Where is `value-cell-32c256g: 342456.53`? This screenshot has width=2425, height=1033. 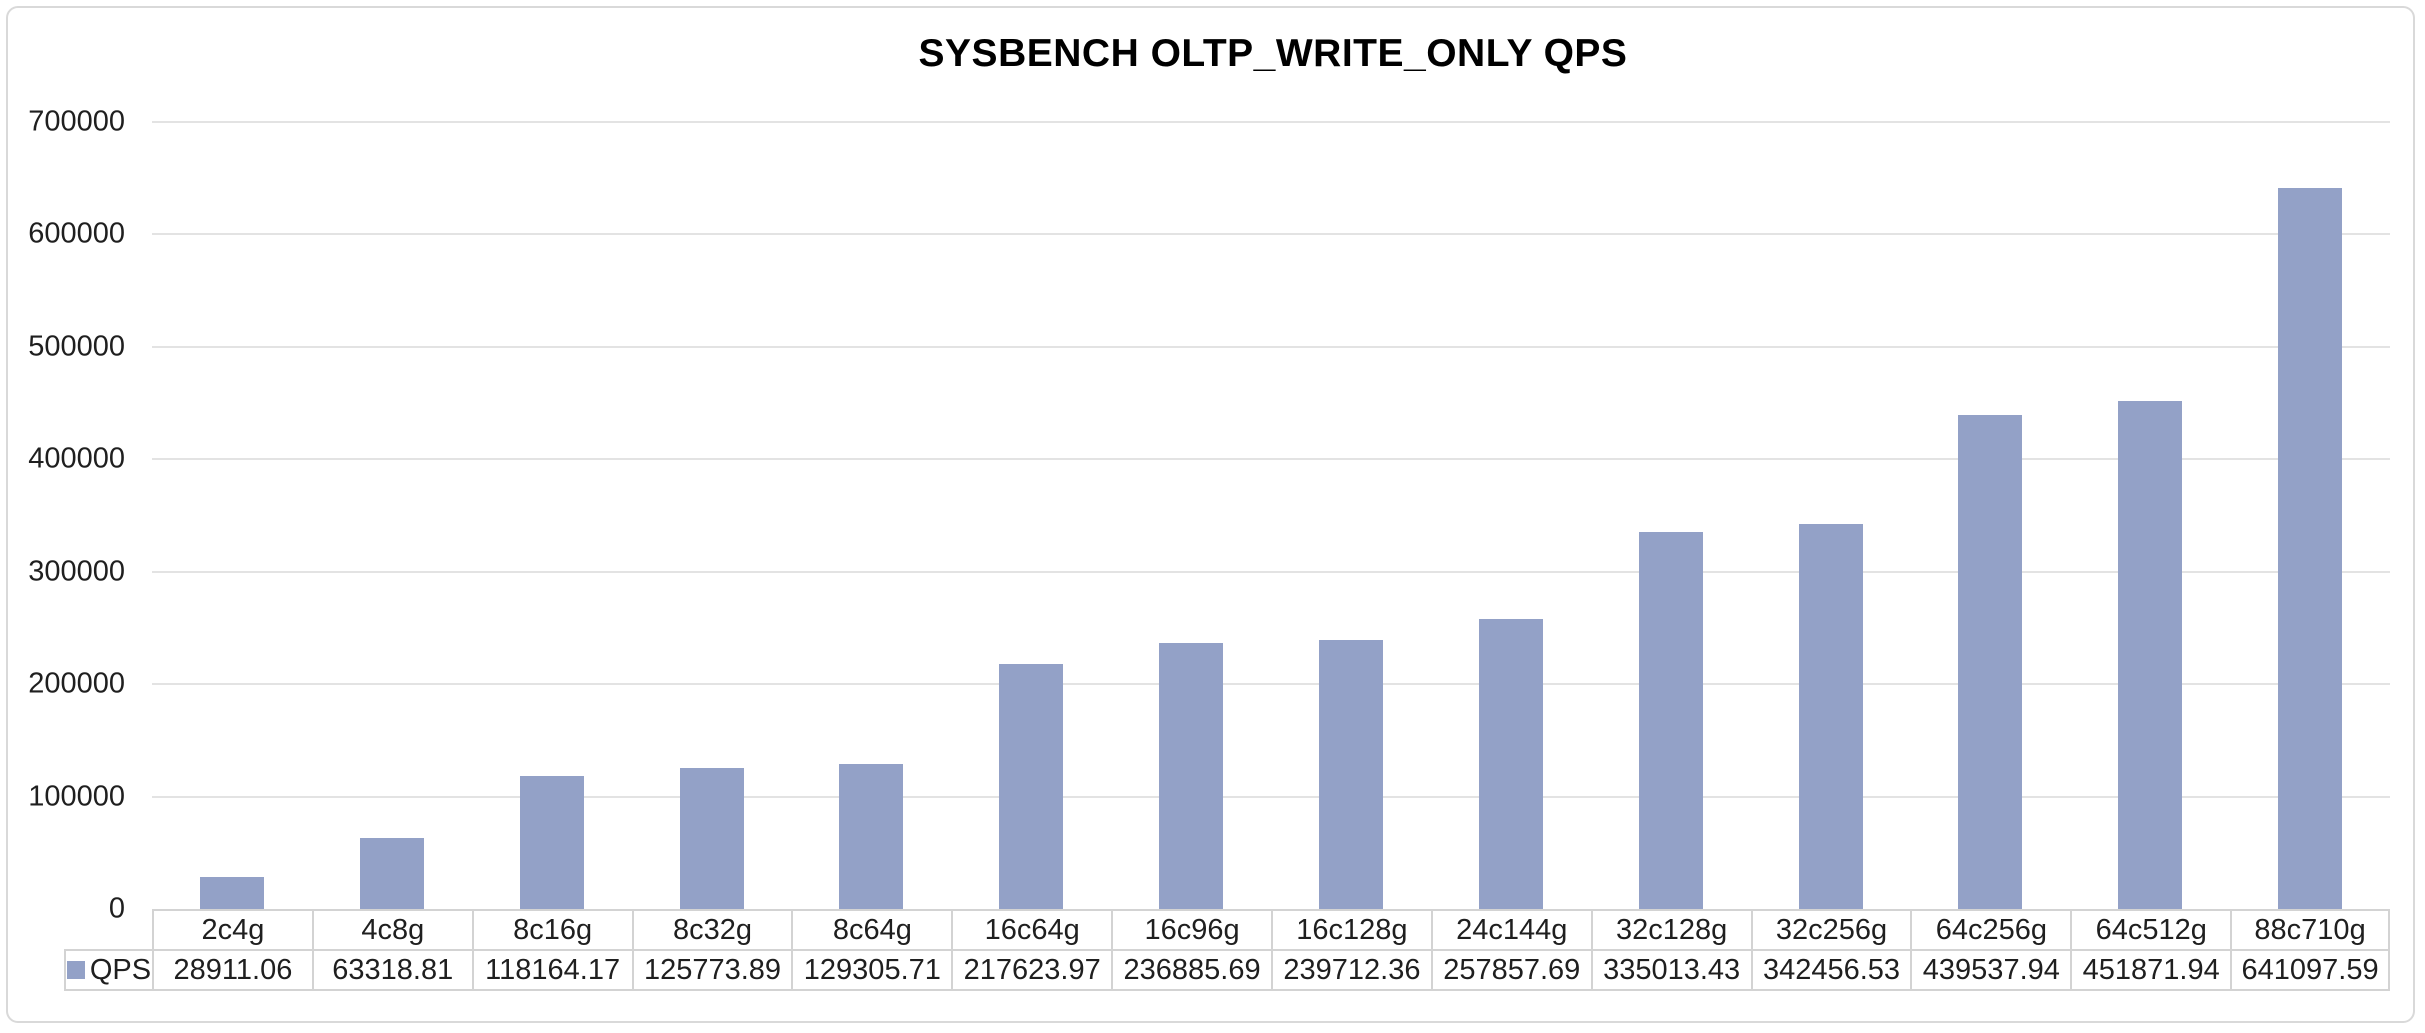 value-cell-32c256g: 342456.53 is located at coordinates (1830, 970).